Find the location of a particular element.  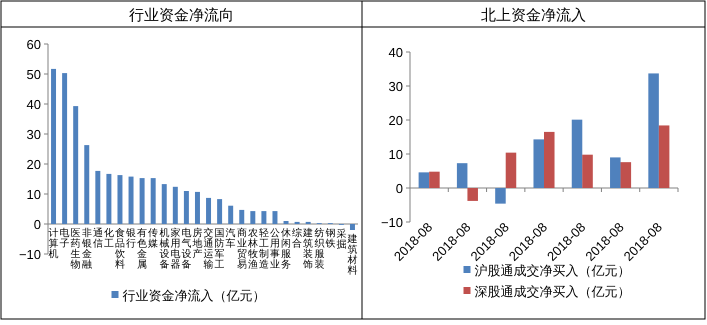

x-tick-label: 商业贸易 is located at coordinates (241, 248).